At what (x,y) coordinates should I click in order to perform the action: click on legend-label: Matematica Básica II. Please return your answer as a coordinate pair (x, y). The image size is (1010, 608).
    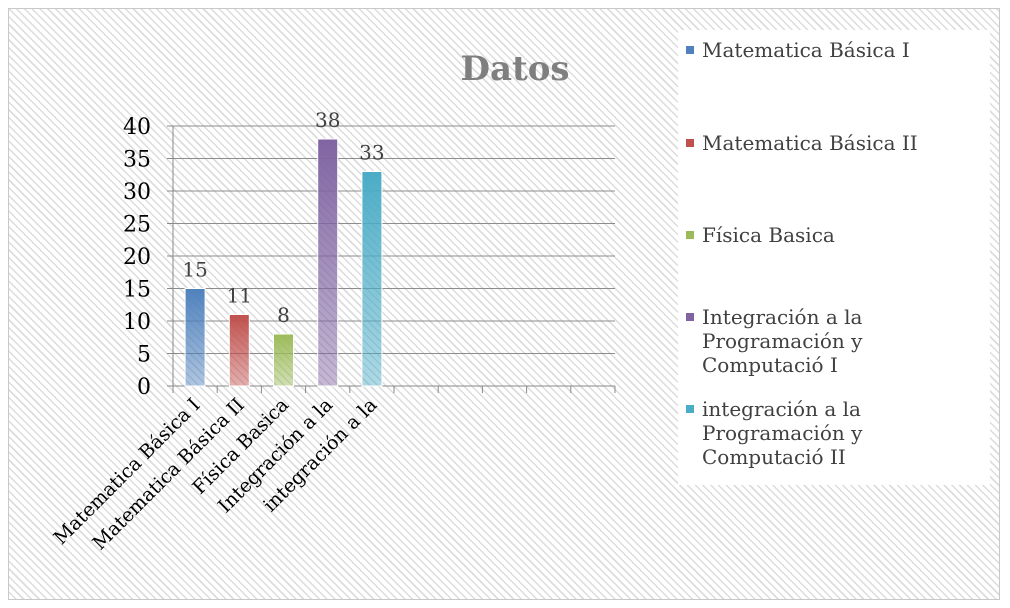
    Looking at the image, I should click on (810, 143).